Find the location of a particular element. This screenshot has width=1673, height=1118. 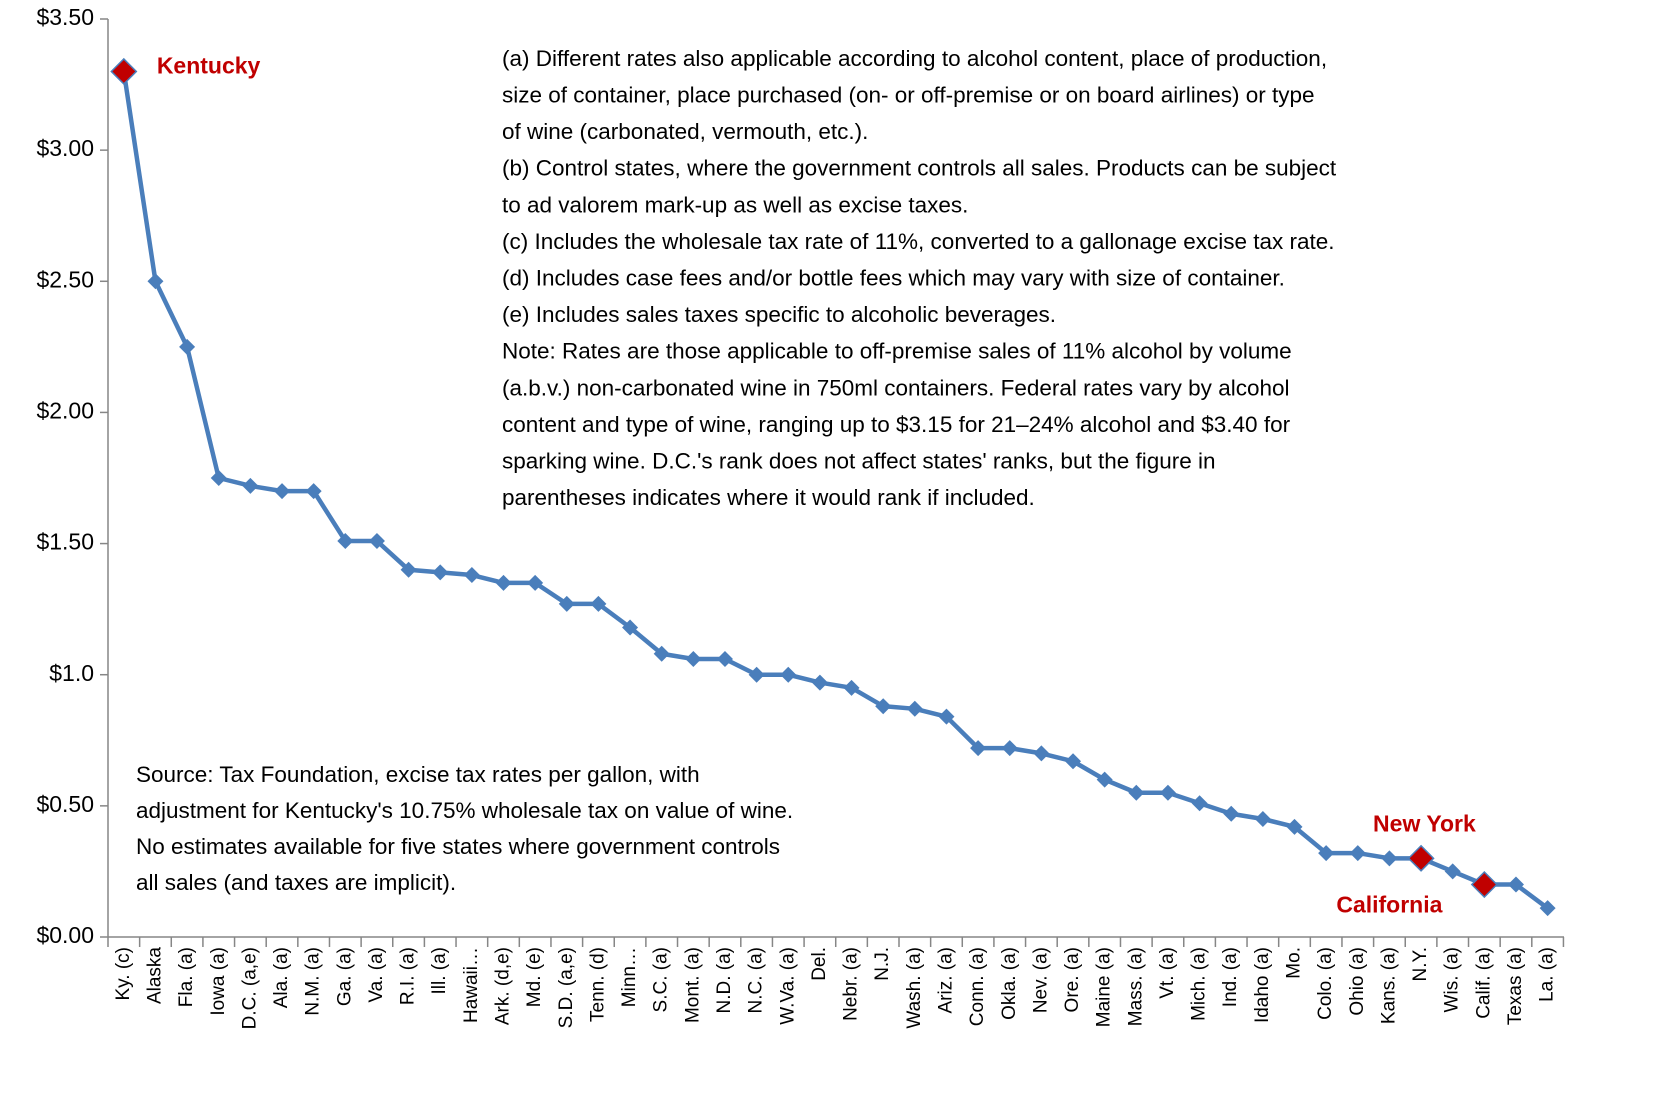

annotation: Kentucky is located at coordinates (209, 66).